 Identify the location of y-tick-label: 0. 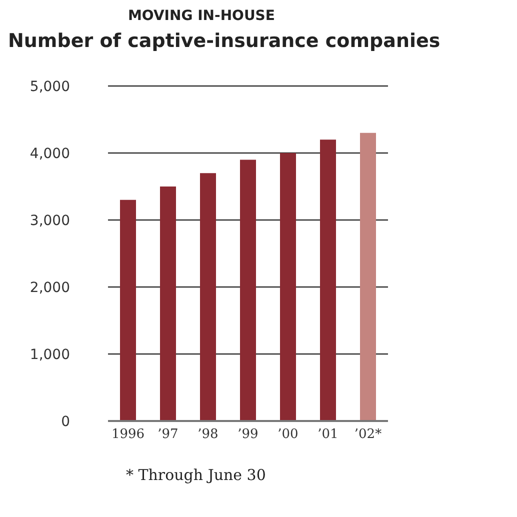
(65, 422).